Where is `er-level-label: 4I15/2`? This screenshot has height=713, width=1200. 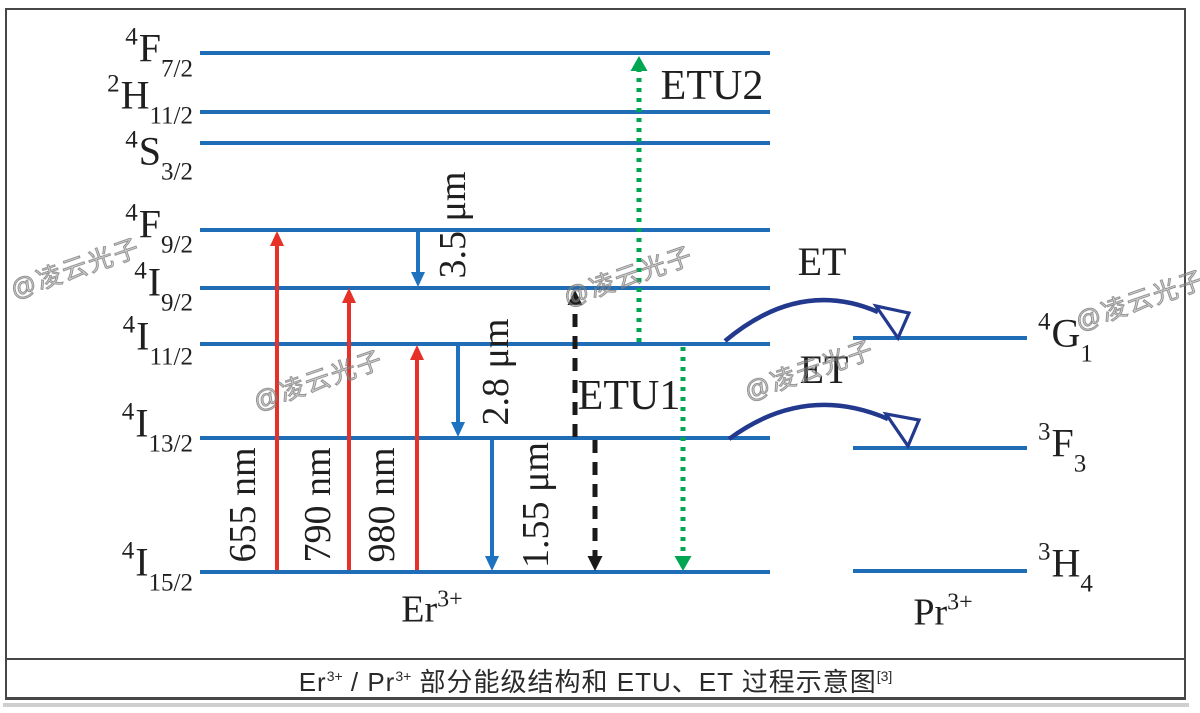
er-level-label: 4I15/2 is located at coordinates (157, 567).